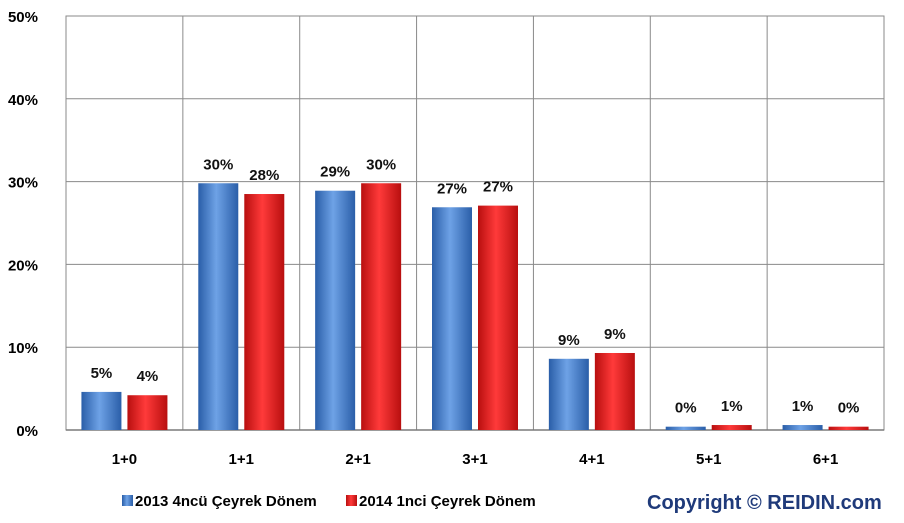  I want to click on y-axis: 0% 10% 20% 30% 40% 50%, so click(23, 224).